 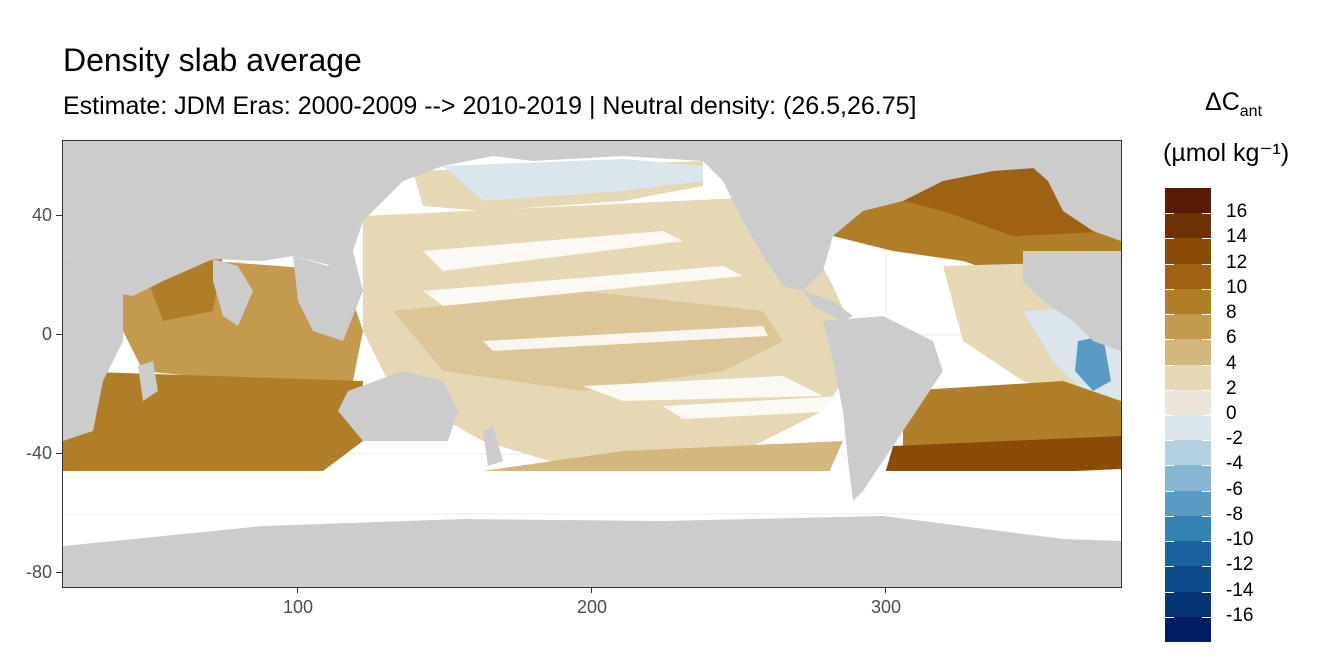 What do you see at coordinates (93, 348) in the screenshot?
I see `land-africa-east` at bounding box center [93, 348].